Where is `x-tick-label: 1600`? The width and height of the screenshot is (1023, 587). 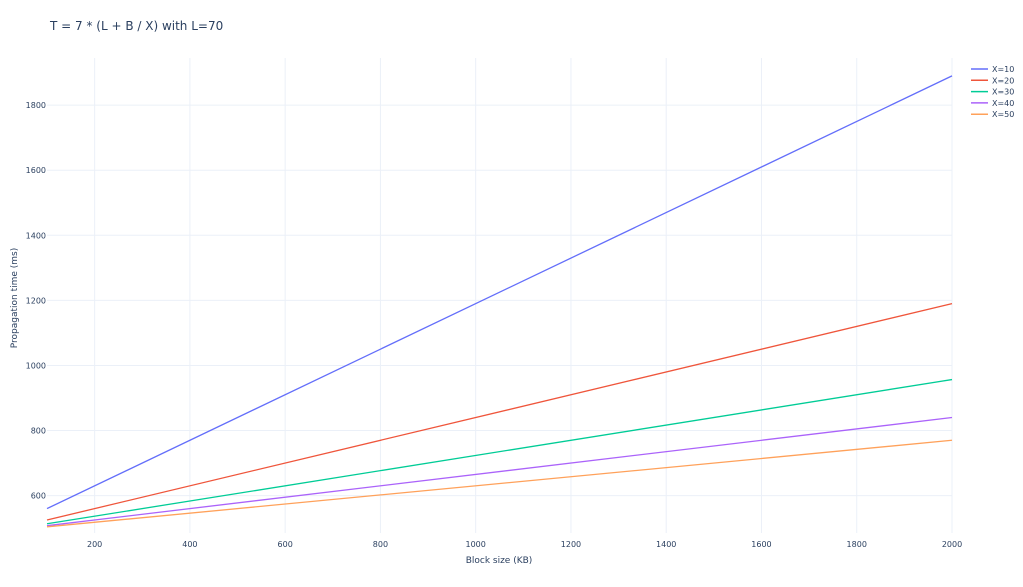 x-tick-label: 1600 is located at coordinates (761, 544).